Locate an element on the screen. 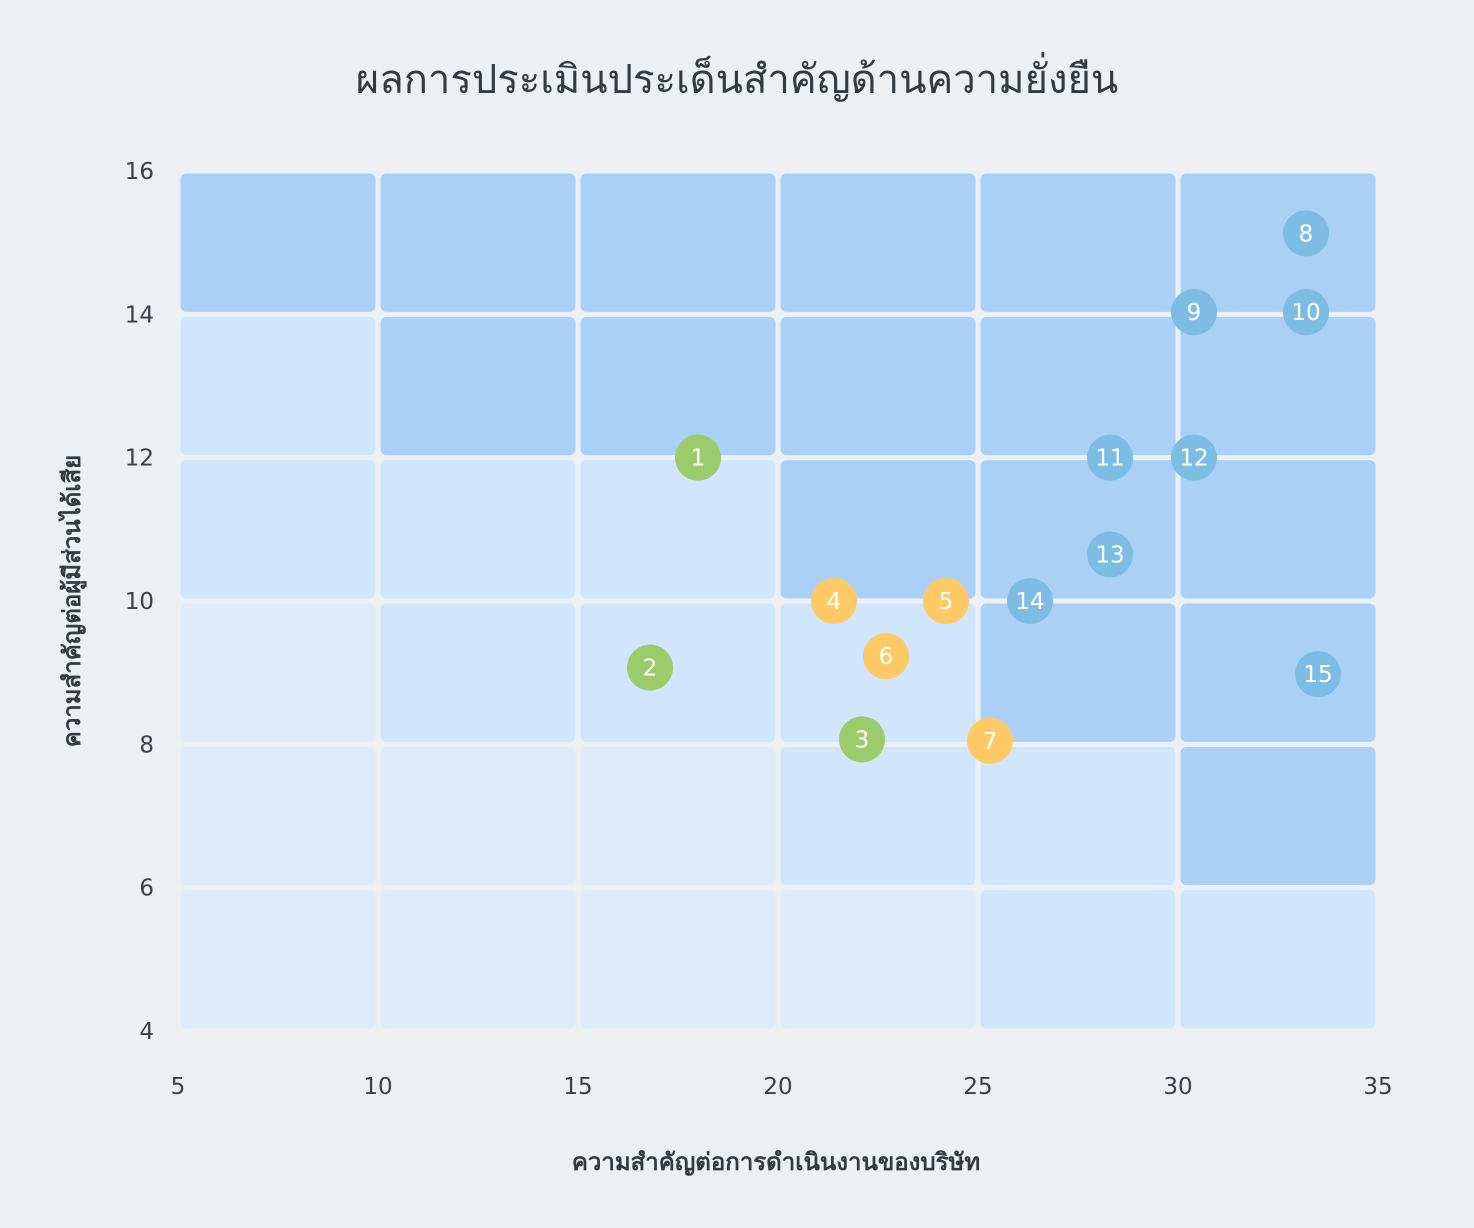 The width and height of the screenshot is (1474, 1228). data-point-label: 9 is located at coordinates (1194, 313).